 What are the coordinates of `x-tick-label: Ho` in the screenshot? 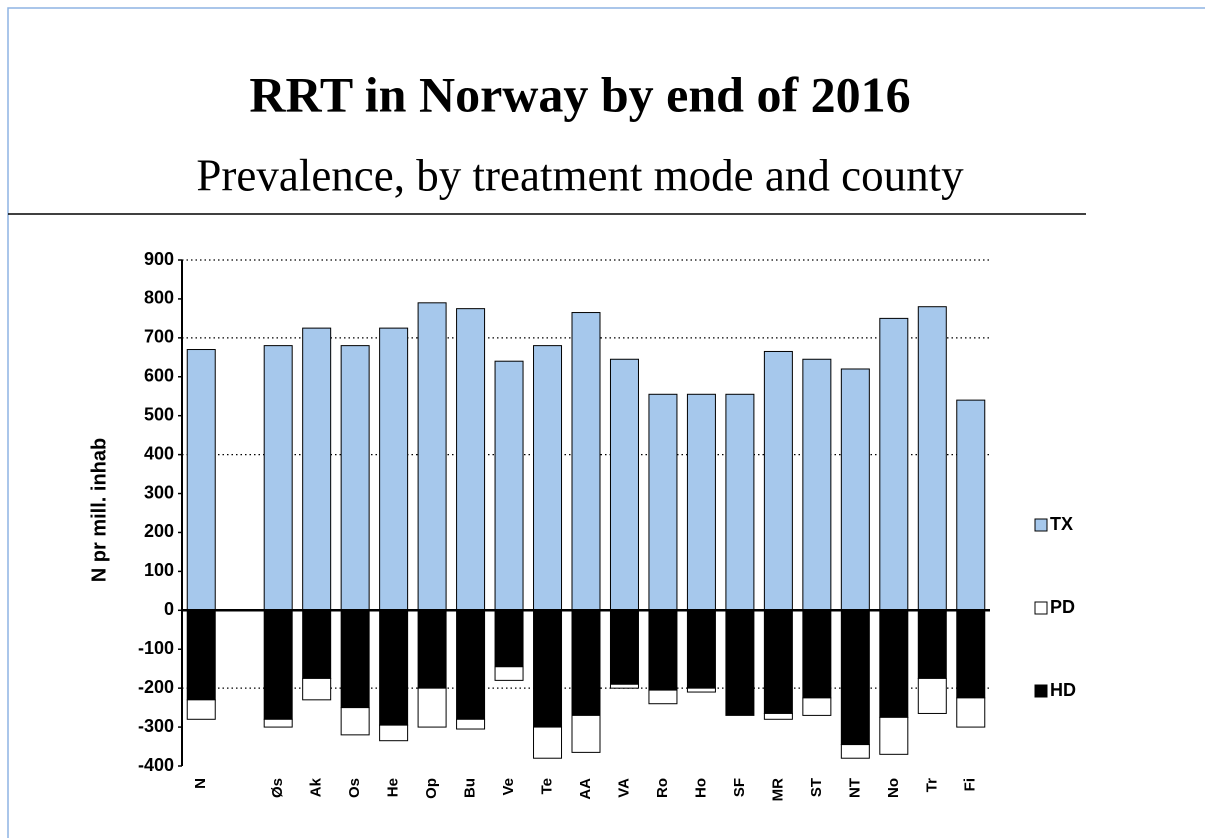 It's located at (700, 788).